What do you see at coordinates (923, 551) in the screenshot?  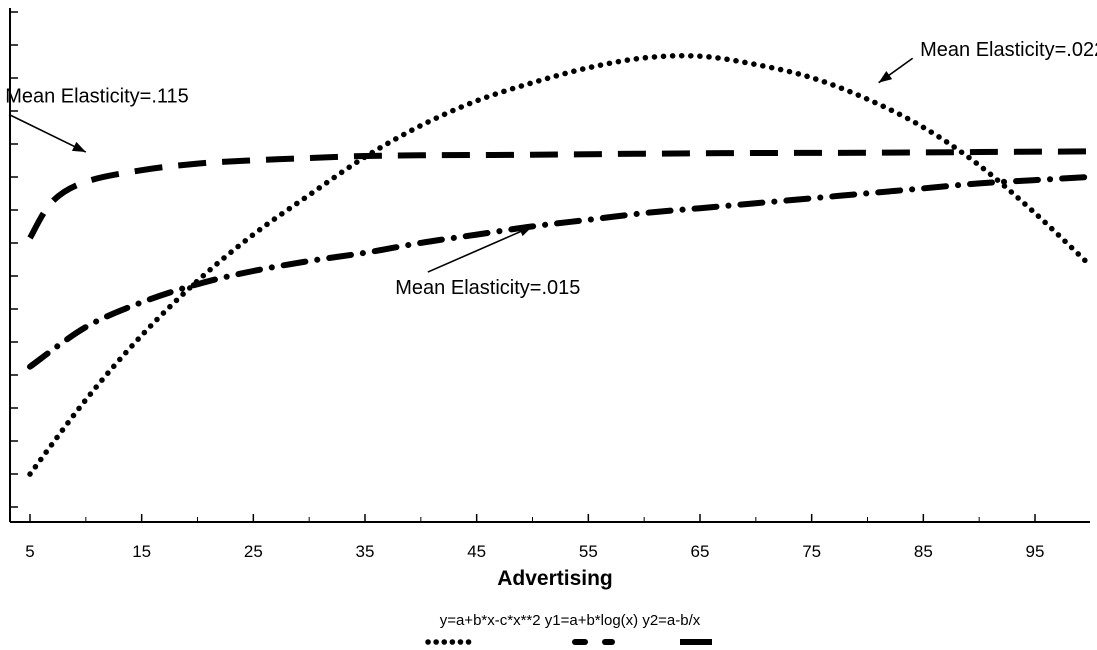 I see `x-tick-label: 85` at bounding box center [923, 551].